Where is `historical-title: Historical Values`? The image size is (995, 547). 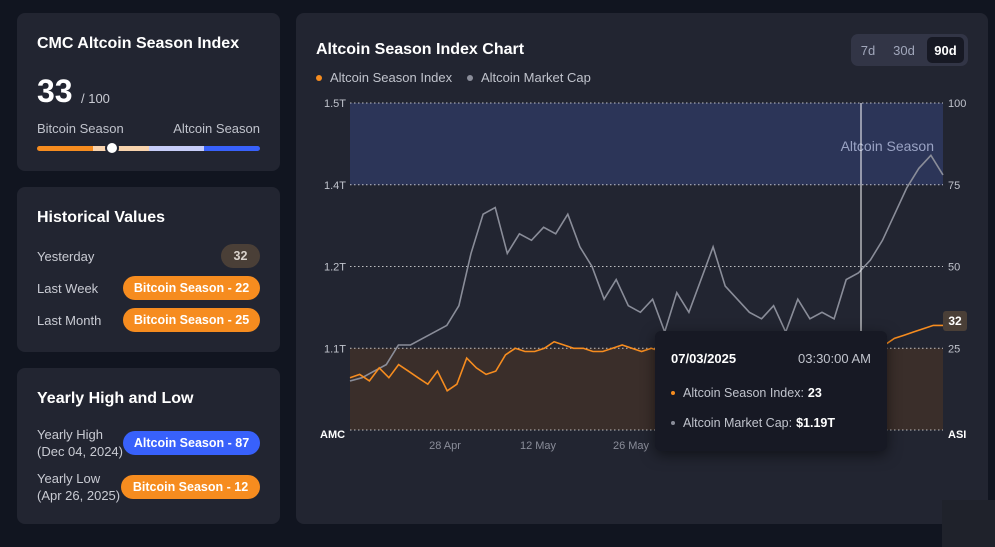 historical-title: Historical Values is located at coordinates (101, 217).